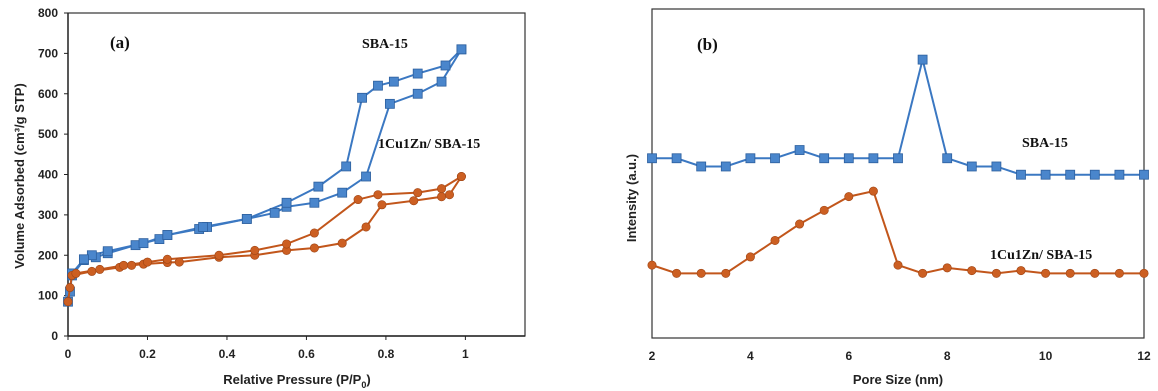  Describe the element at coordinates (227, 354) in the screenshot. I see `panel-a-x-tick-label: 0.4` at that location.